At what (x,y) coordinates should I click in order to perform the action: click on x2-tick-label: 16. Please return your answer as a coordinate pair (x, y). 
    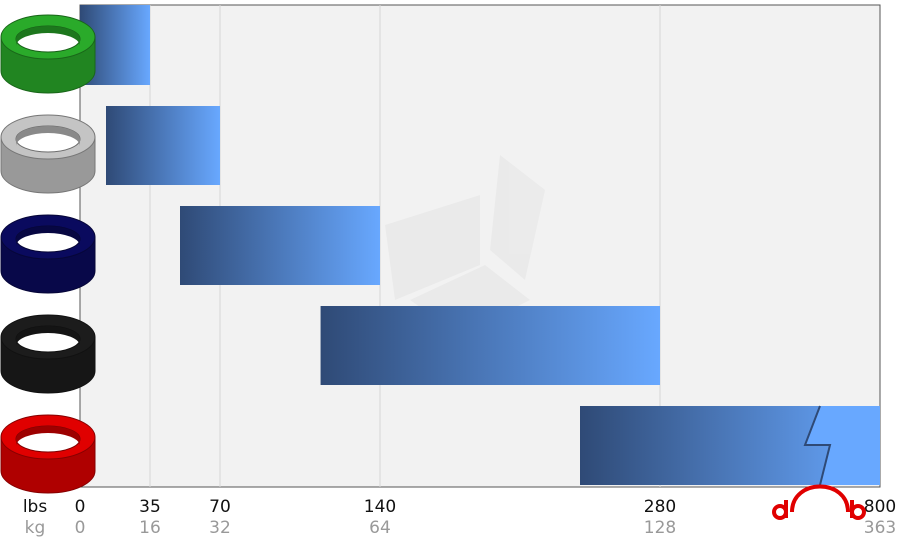
    Looking at the image, I should click on (150, 528).